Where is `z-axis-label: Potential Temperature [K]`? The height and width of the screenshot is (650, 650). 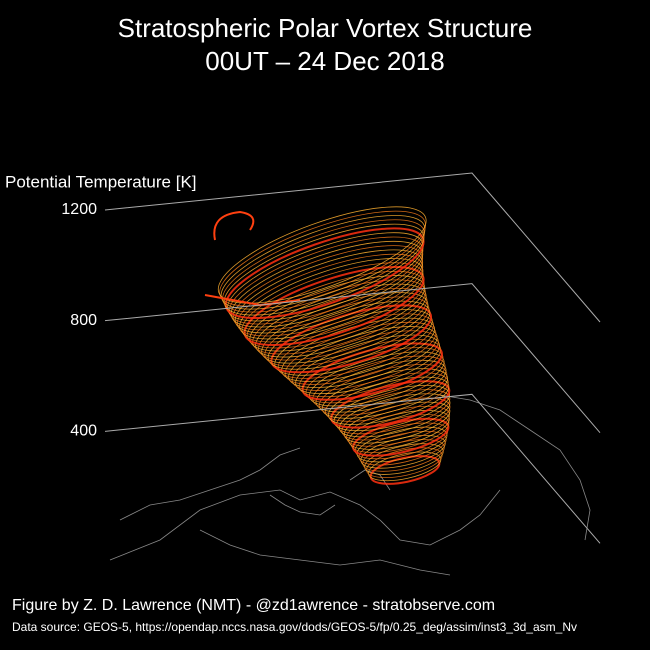 z-axis-label: Potential Temperature [K] is located at coordinates (101, 181).